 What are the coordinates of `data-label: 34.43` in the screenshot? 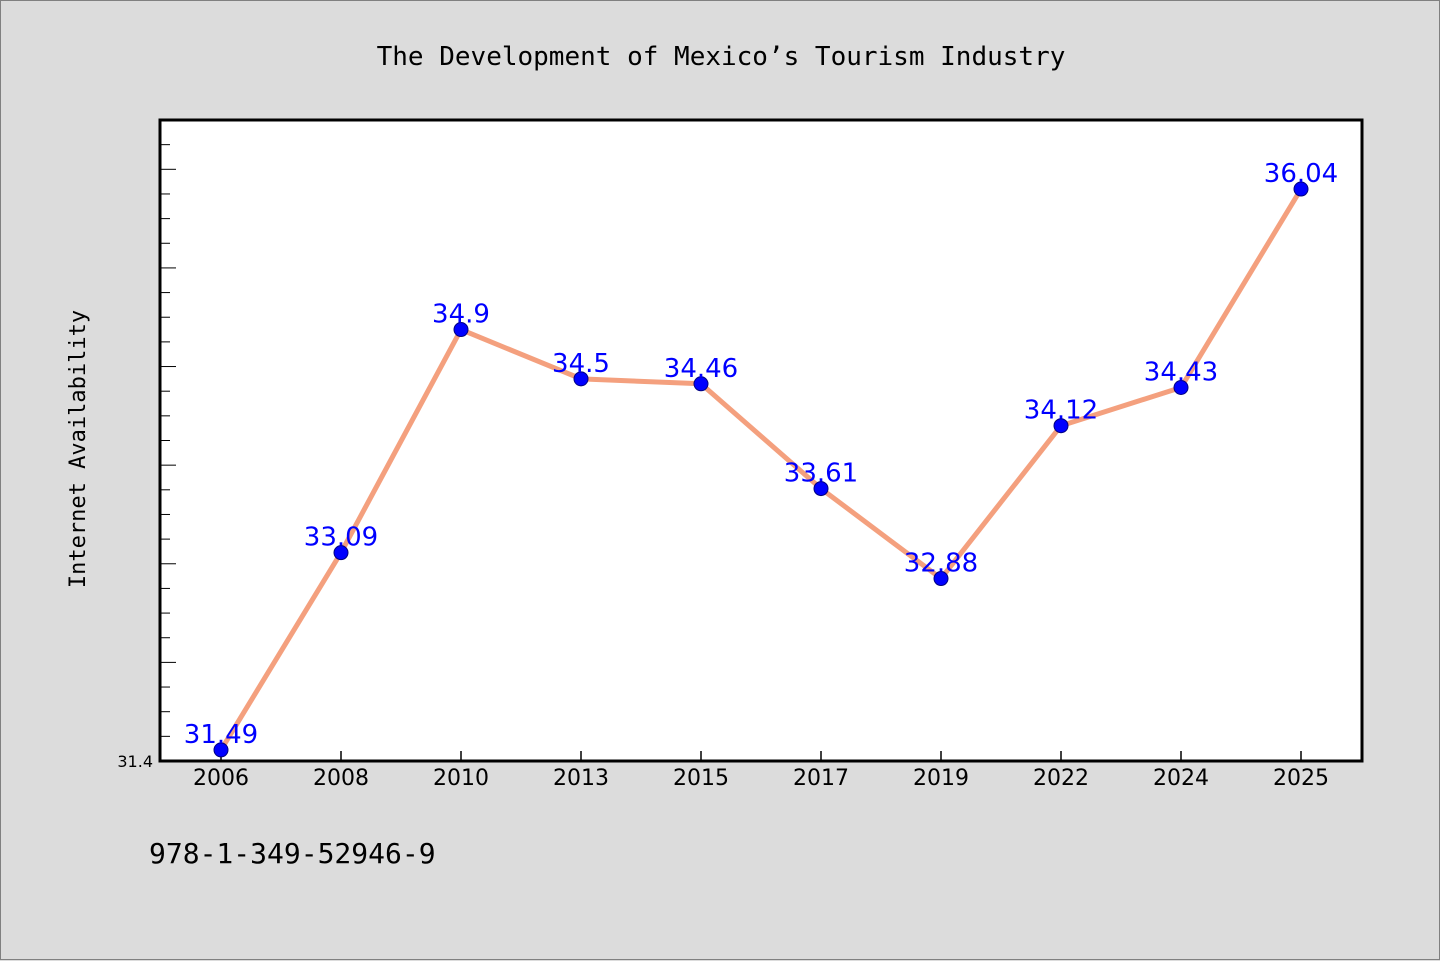 It's located at (1181, 372).